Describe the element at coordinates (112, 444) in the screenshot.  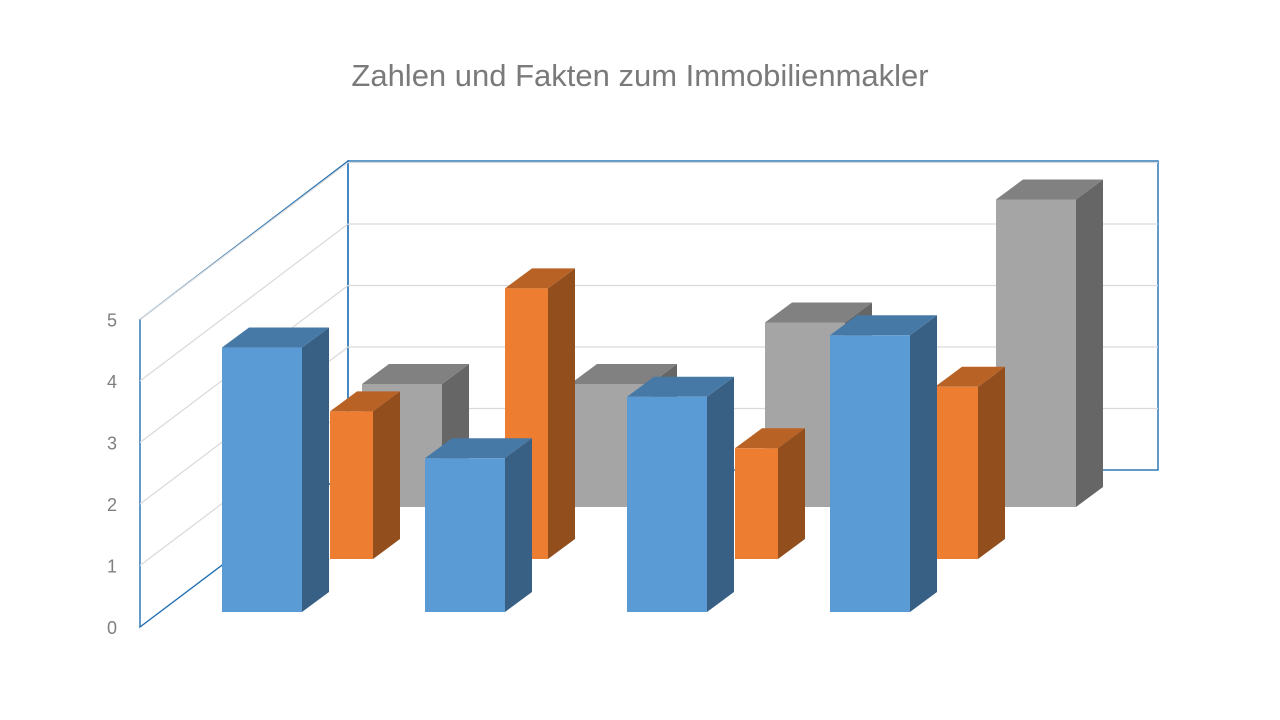
I see `y-tick-label: 3` at that location.